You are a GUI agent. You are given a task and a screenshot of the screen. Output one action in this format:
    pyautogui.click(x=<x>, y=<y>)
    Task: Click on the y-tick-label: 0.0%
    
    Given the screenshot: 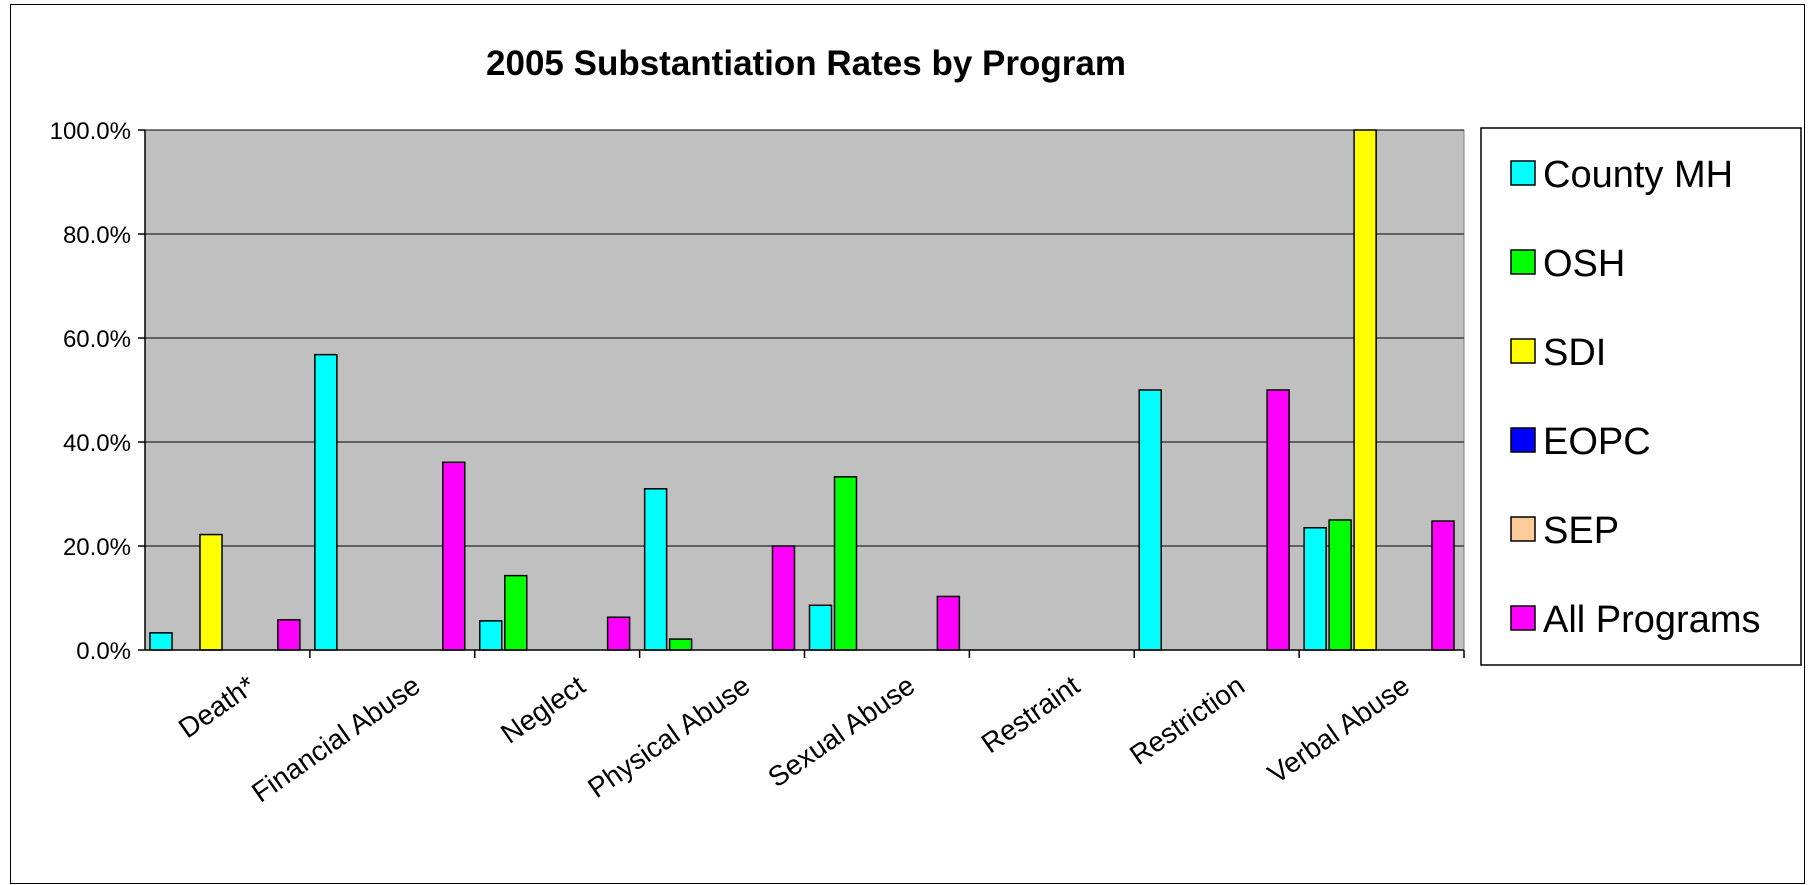 What is the action you would take?
    pyautogui.click(x=103, y=651)
    